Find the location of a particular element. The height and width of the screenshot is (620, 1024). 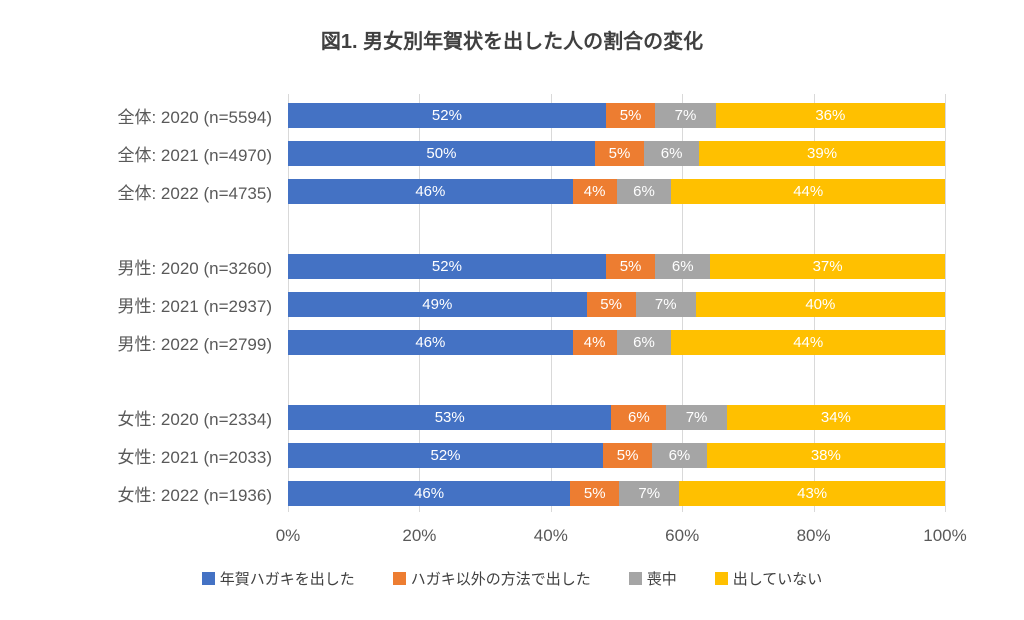

legend-label: 年賀ハガキを出した is located at coordinates (287, 579).